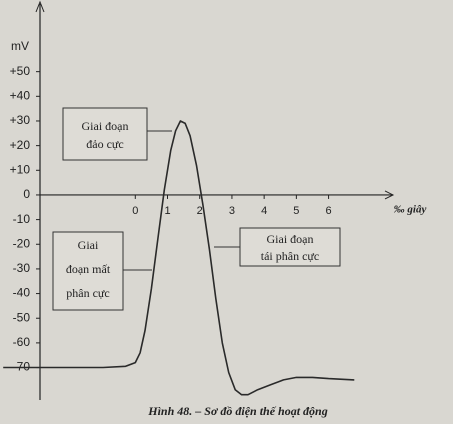 Image resolution: width=453 pixels, height=424 pixels. I want to click on y-tick-label: +30, so click(20, 120).